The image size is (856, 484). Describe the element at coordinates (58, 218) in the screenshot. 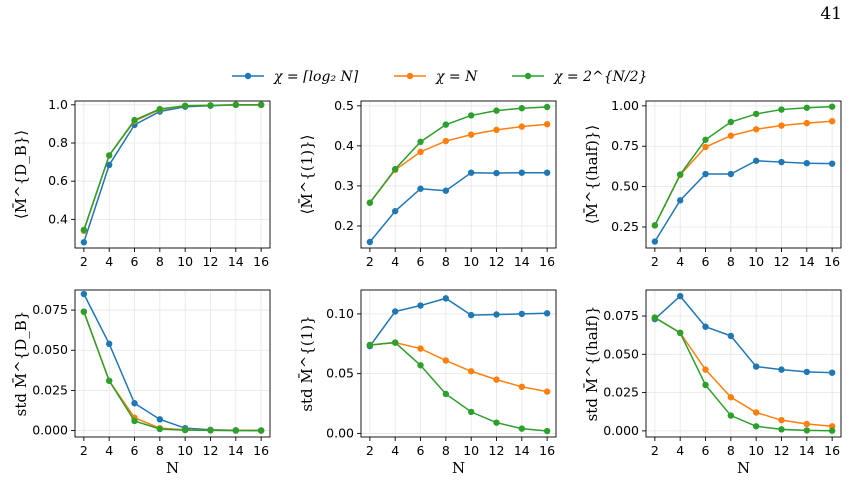

I see `y-tick-label: 0.4` at that location.